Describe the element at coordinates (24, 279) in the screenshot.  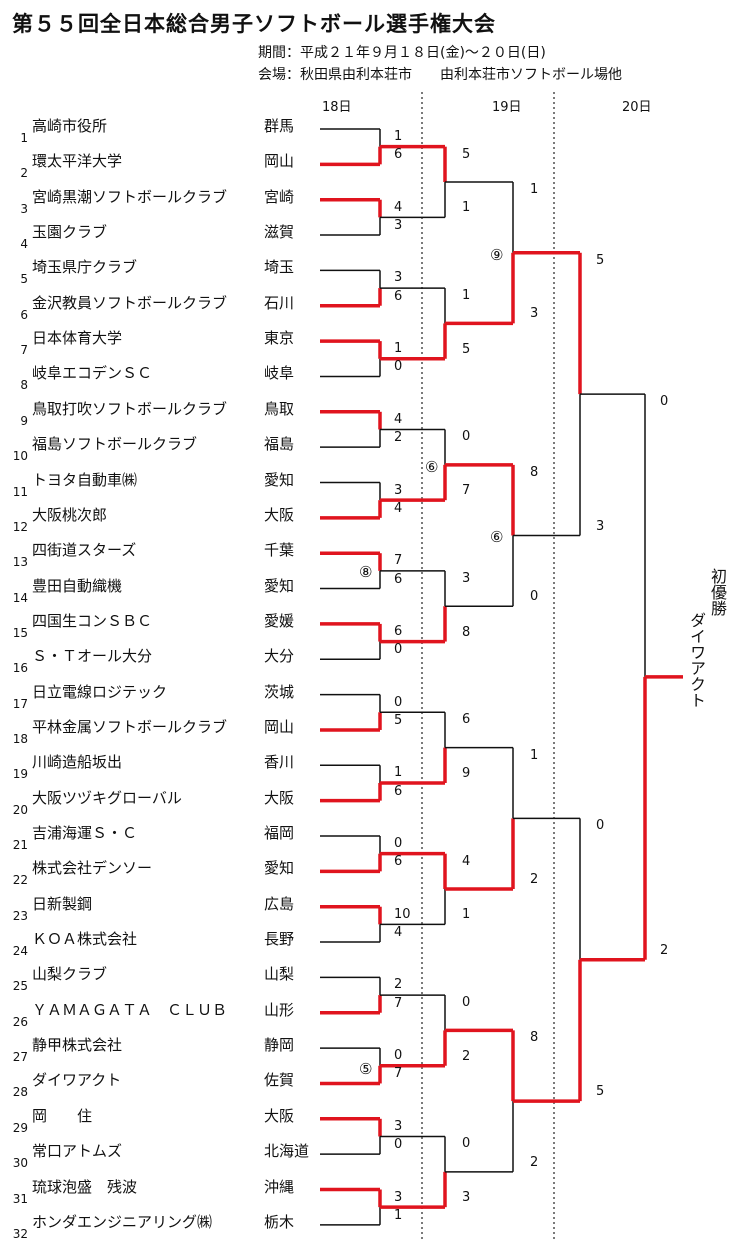
I see `seed-number: 5` at that location.